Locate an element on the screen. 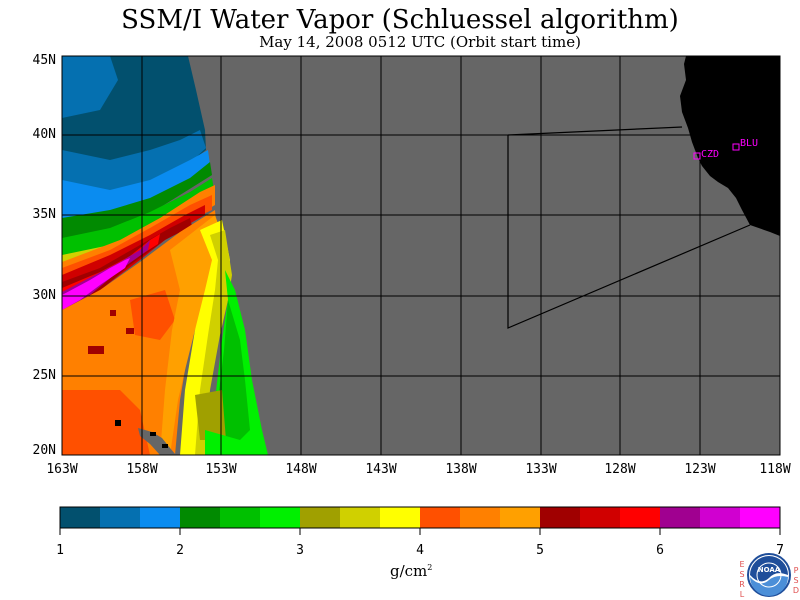 The width and height of the screenshot is (800, 600). colorbar-tick-1: 1 is located at coordinates (60, 550).